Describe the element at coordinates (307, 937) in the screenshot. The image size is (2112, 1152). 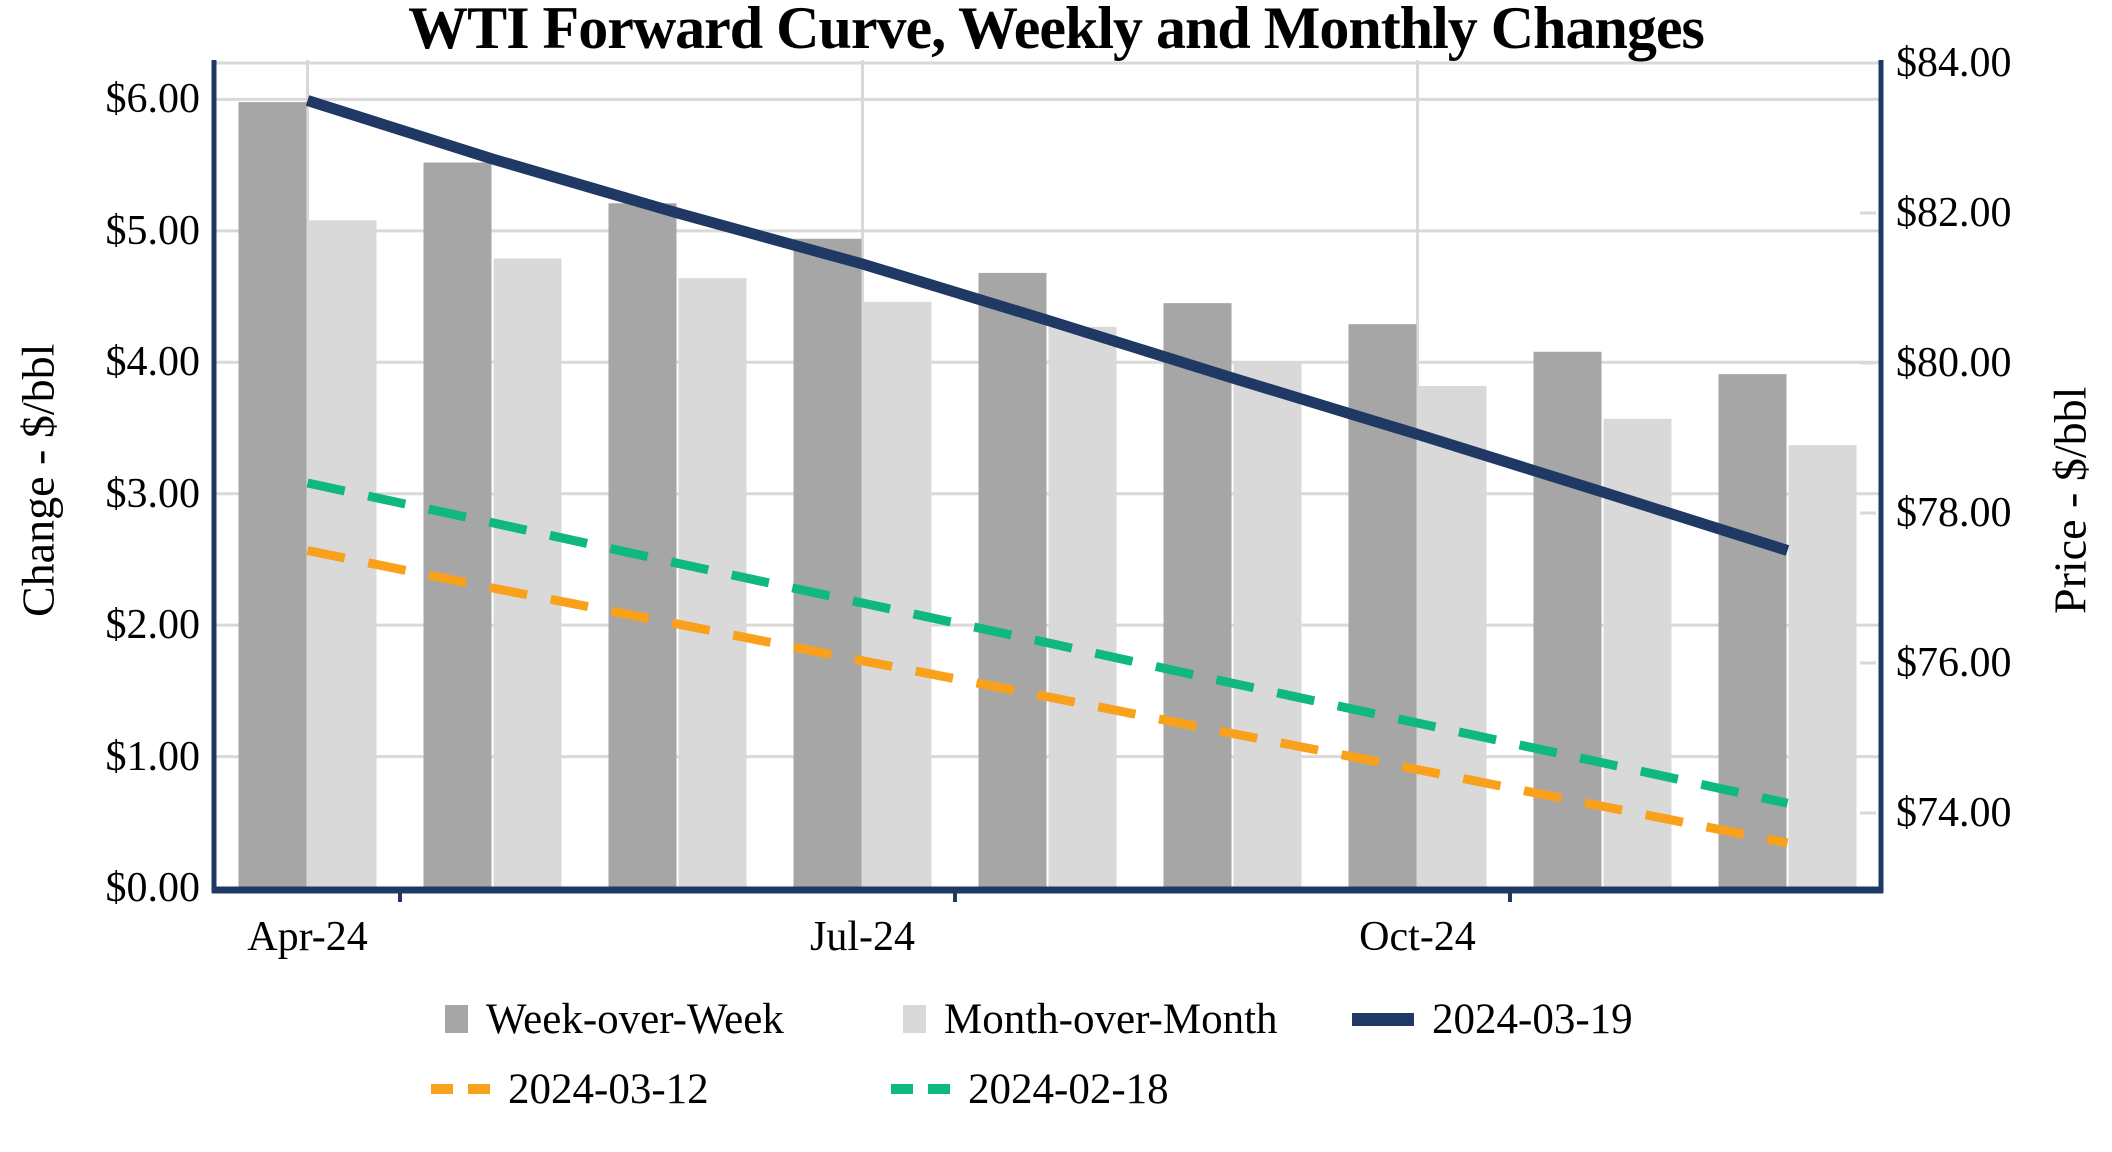
I see `x-axis-tick-label: Apr-24` at that location.